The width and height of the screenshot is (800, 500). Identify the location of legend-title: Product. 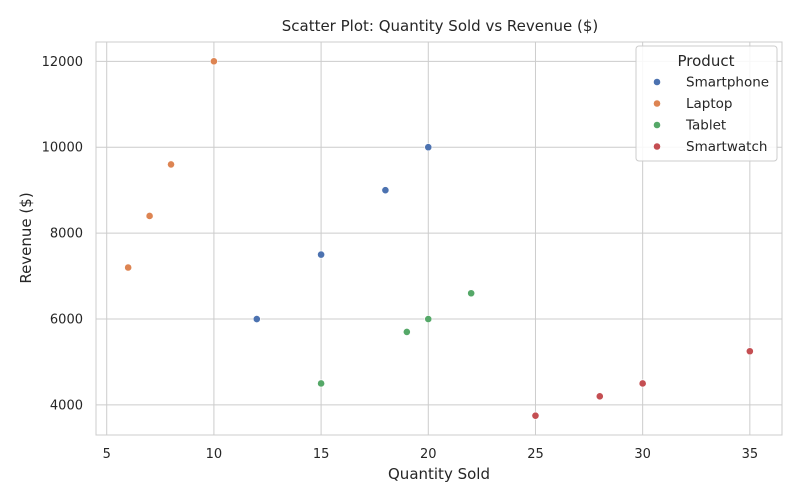
(706, 61).